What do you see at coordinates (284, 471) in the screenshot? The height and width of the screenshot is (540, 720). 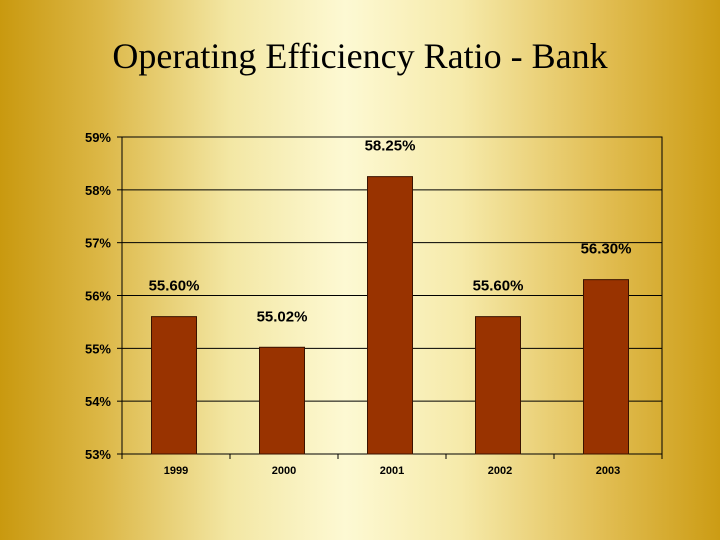 I see `x-tick-label: 2000` at bounding box center [284, 471].